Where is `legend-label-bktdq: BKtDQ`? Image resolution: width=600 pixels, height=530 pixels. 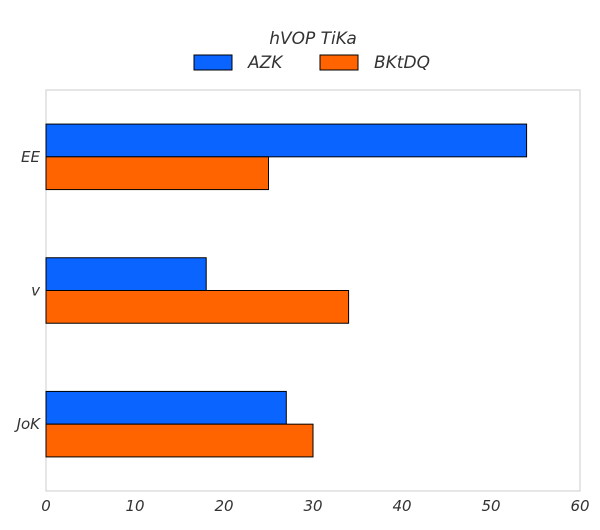
legend-label-bktdq: BKtDQ is located at coordinates (402, 63).